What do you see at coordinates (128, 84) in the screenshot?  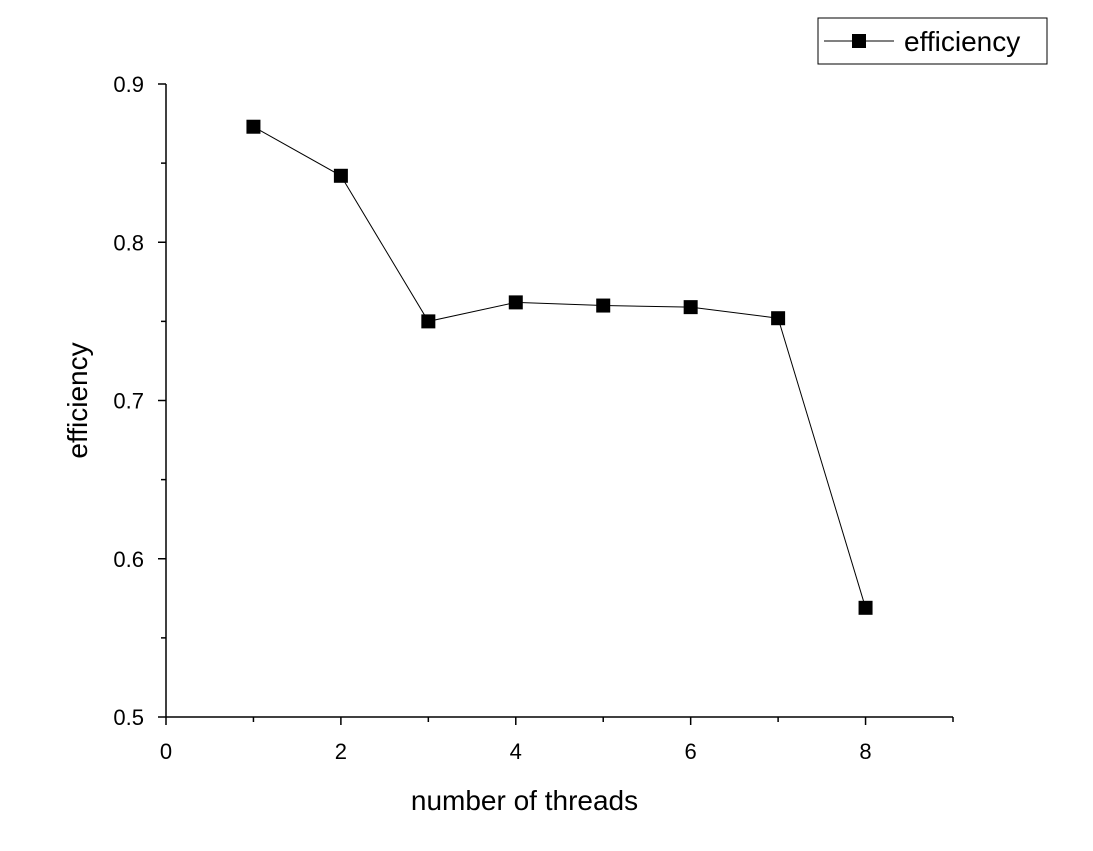 I see `y-tick-label: 0.9` at bounding box center [128, 84].